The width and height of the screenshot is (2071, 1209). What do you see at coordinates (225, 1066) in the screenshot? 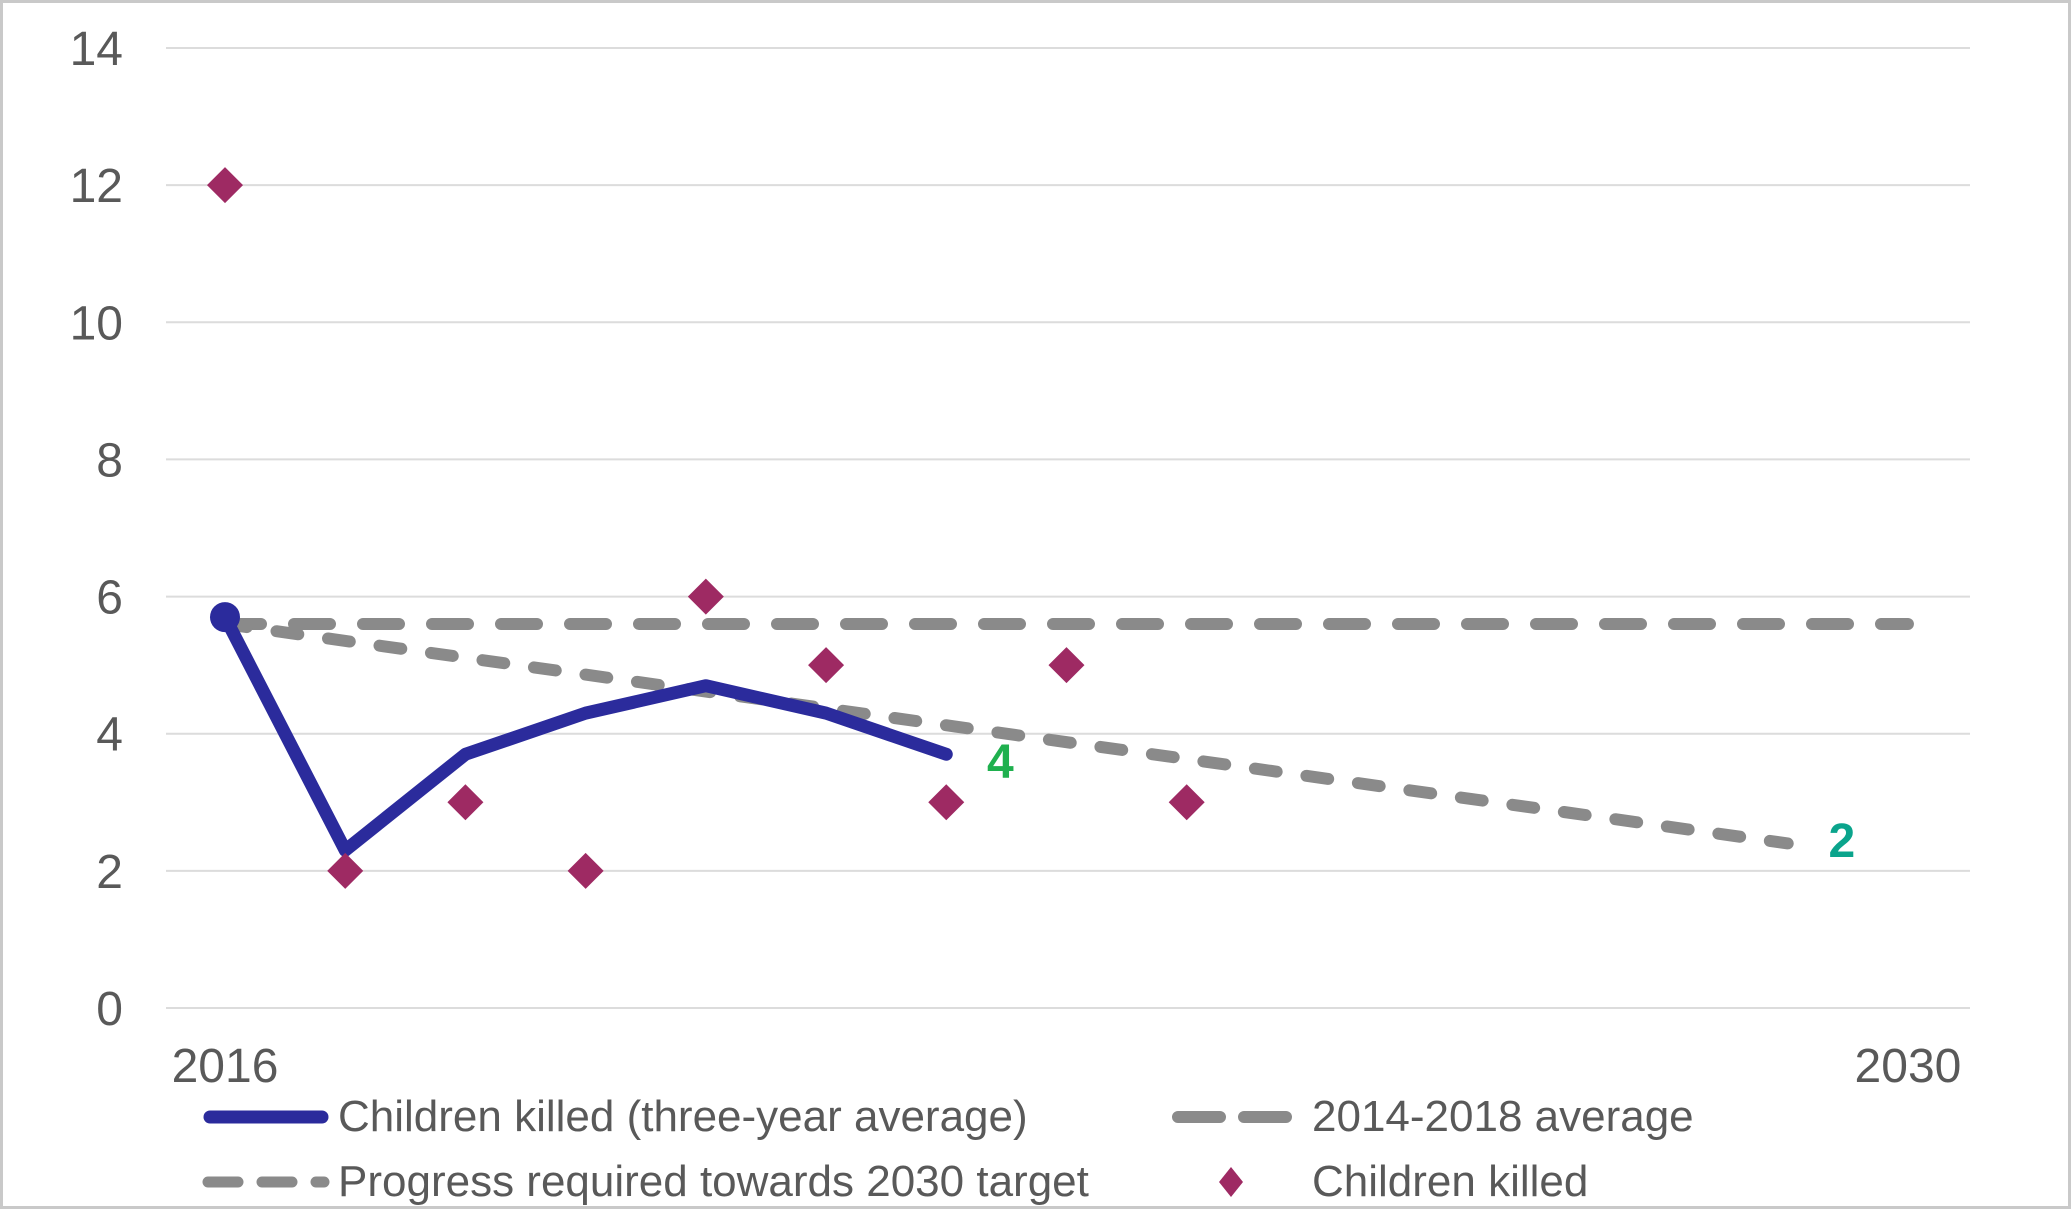
I see `x-axis-tick-label: 2016` at bounding box center [225, 1066].